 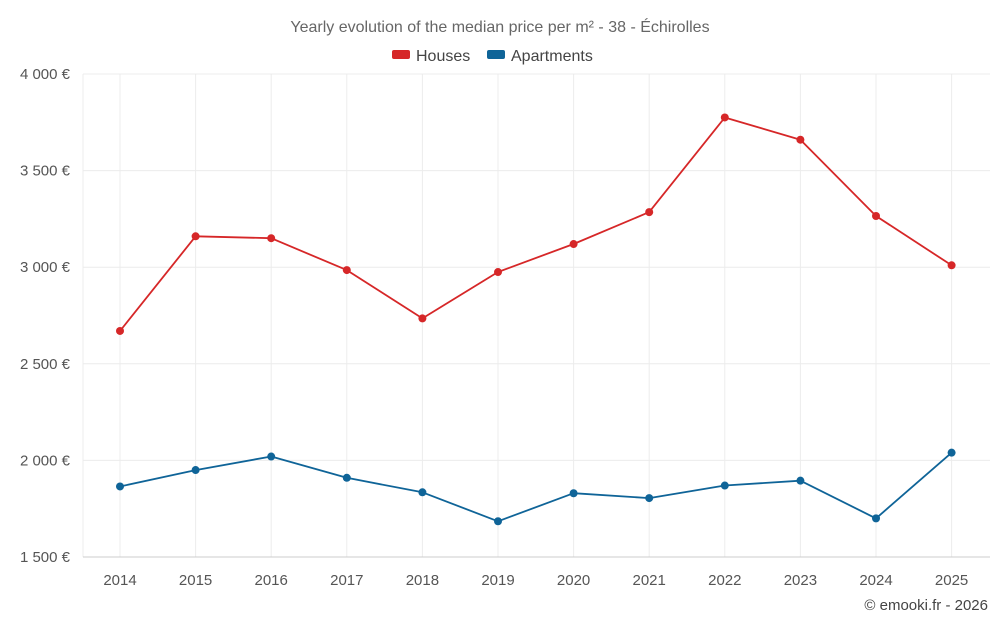 What do you see at coordinates (875, 580) in the screenshot?
I see `x-tick-label: 2024` at bounding box center [875, 580].